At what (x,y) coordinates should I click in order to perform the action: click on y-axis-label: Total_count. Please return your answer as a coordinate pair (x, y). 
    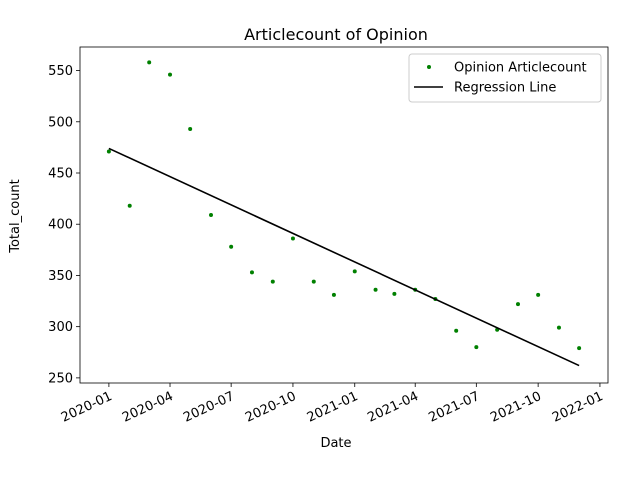
    Looking at the image, I should click on (15, 216).